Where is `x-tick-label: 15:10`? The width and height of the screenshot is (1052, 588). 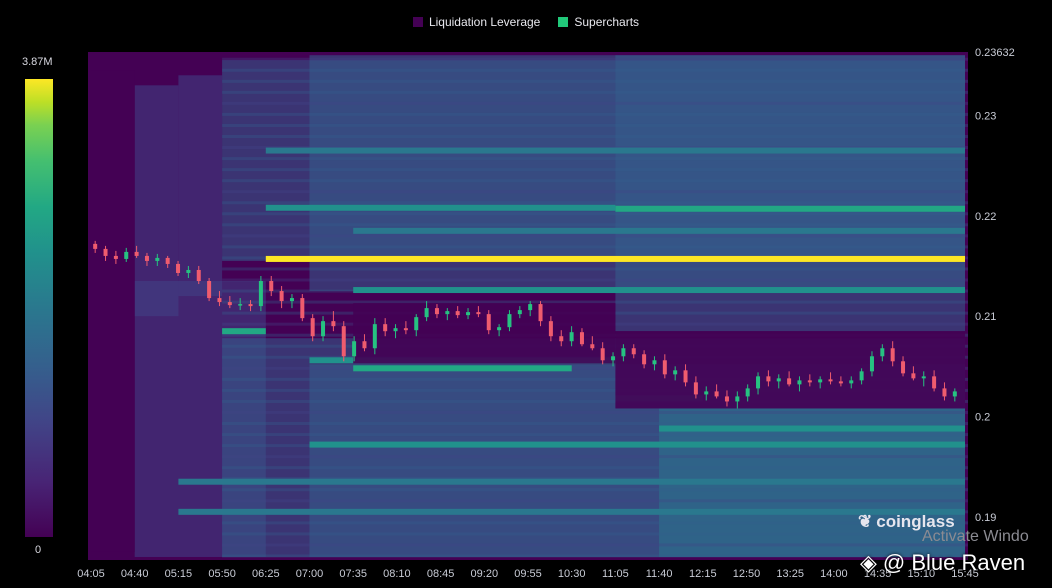
x-tick-label: 15:10 is located at coordinates (922, 574).